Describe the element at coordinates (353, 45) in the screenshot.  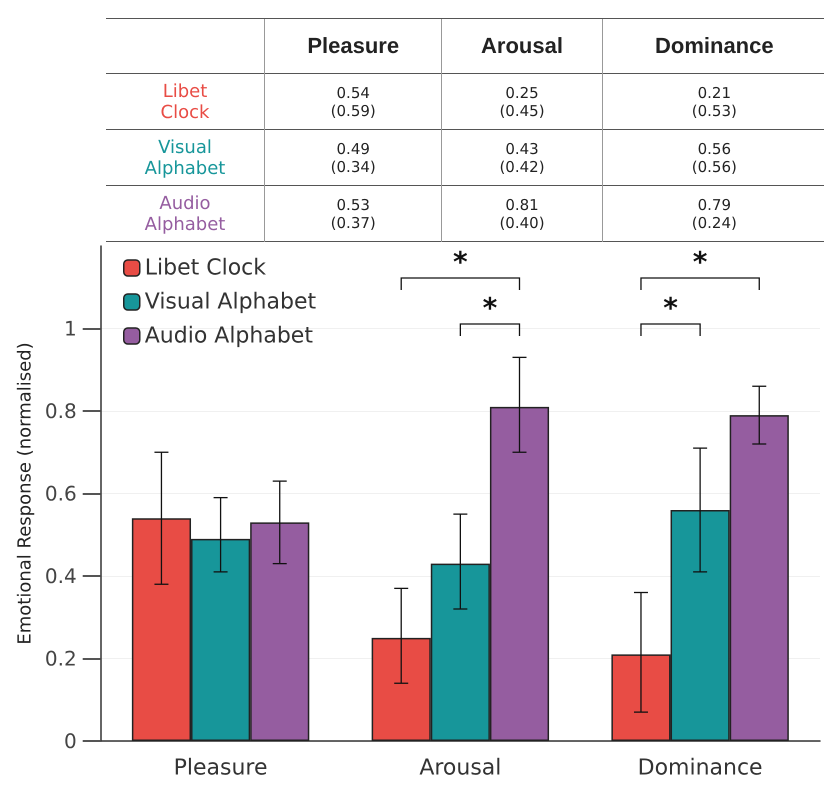
I see `category-label: Pleasure` at that location.